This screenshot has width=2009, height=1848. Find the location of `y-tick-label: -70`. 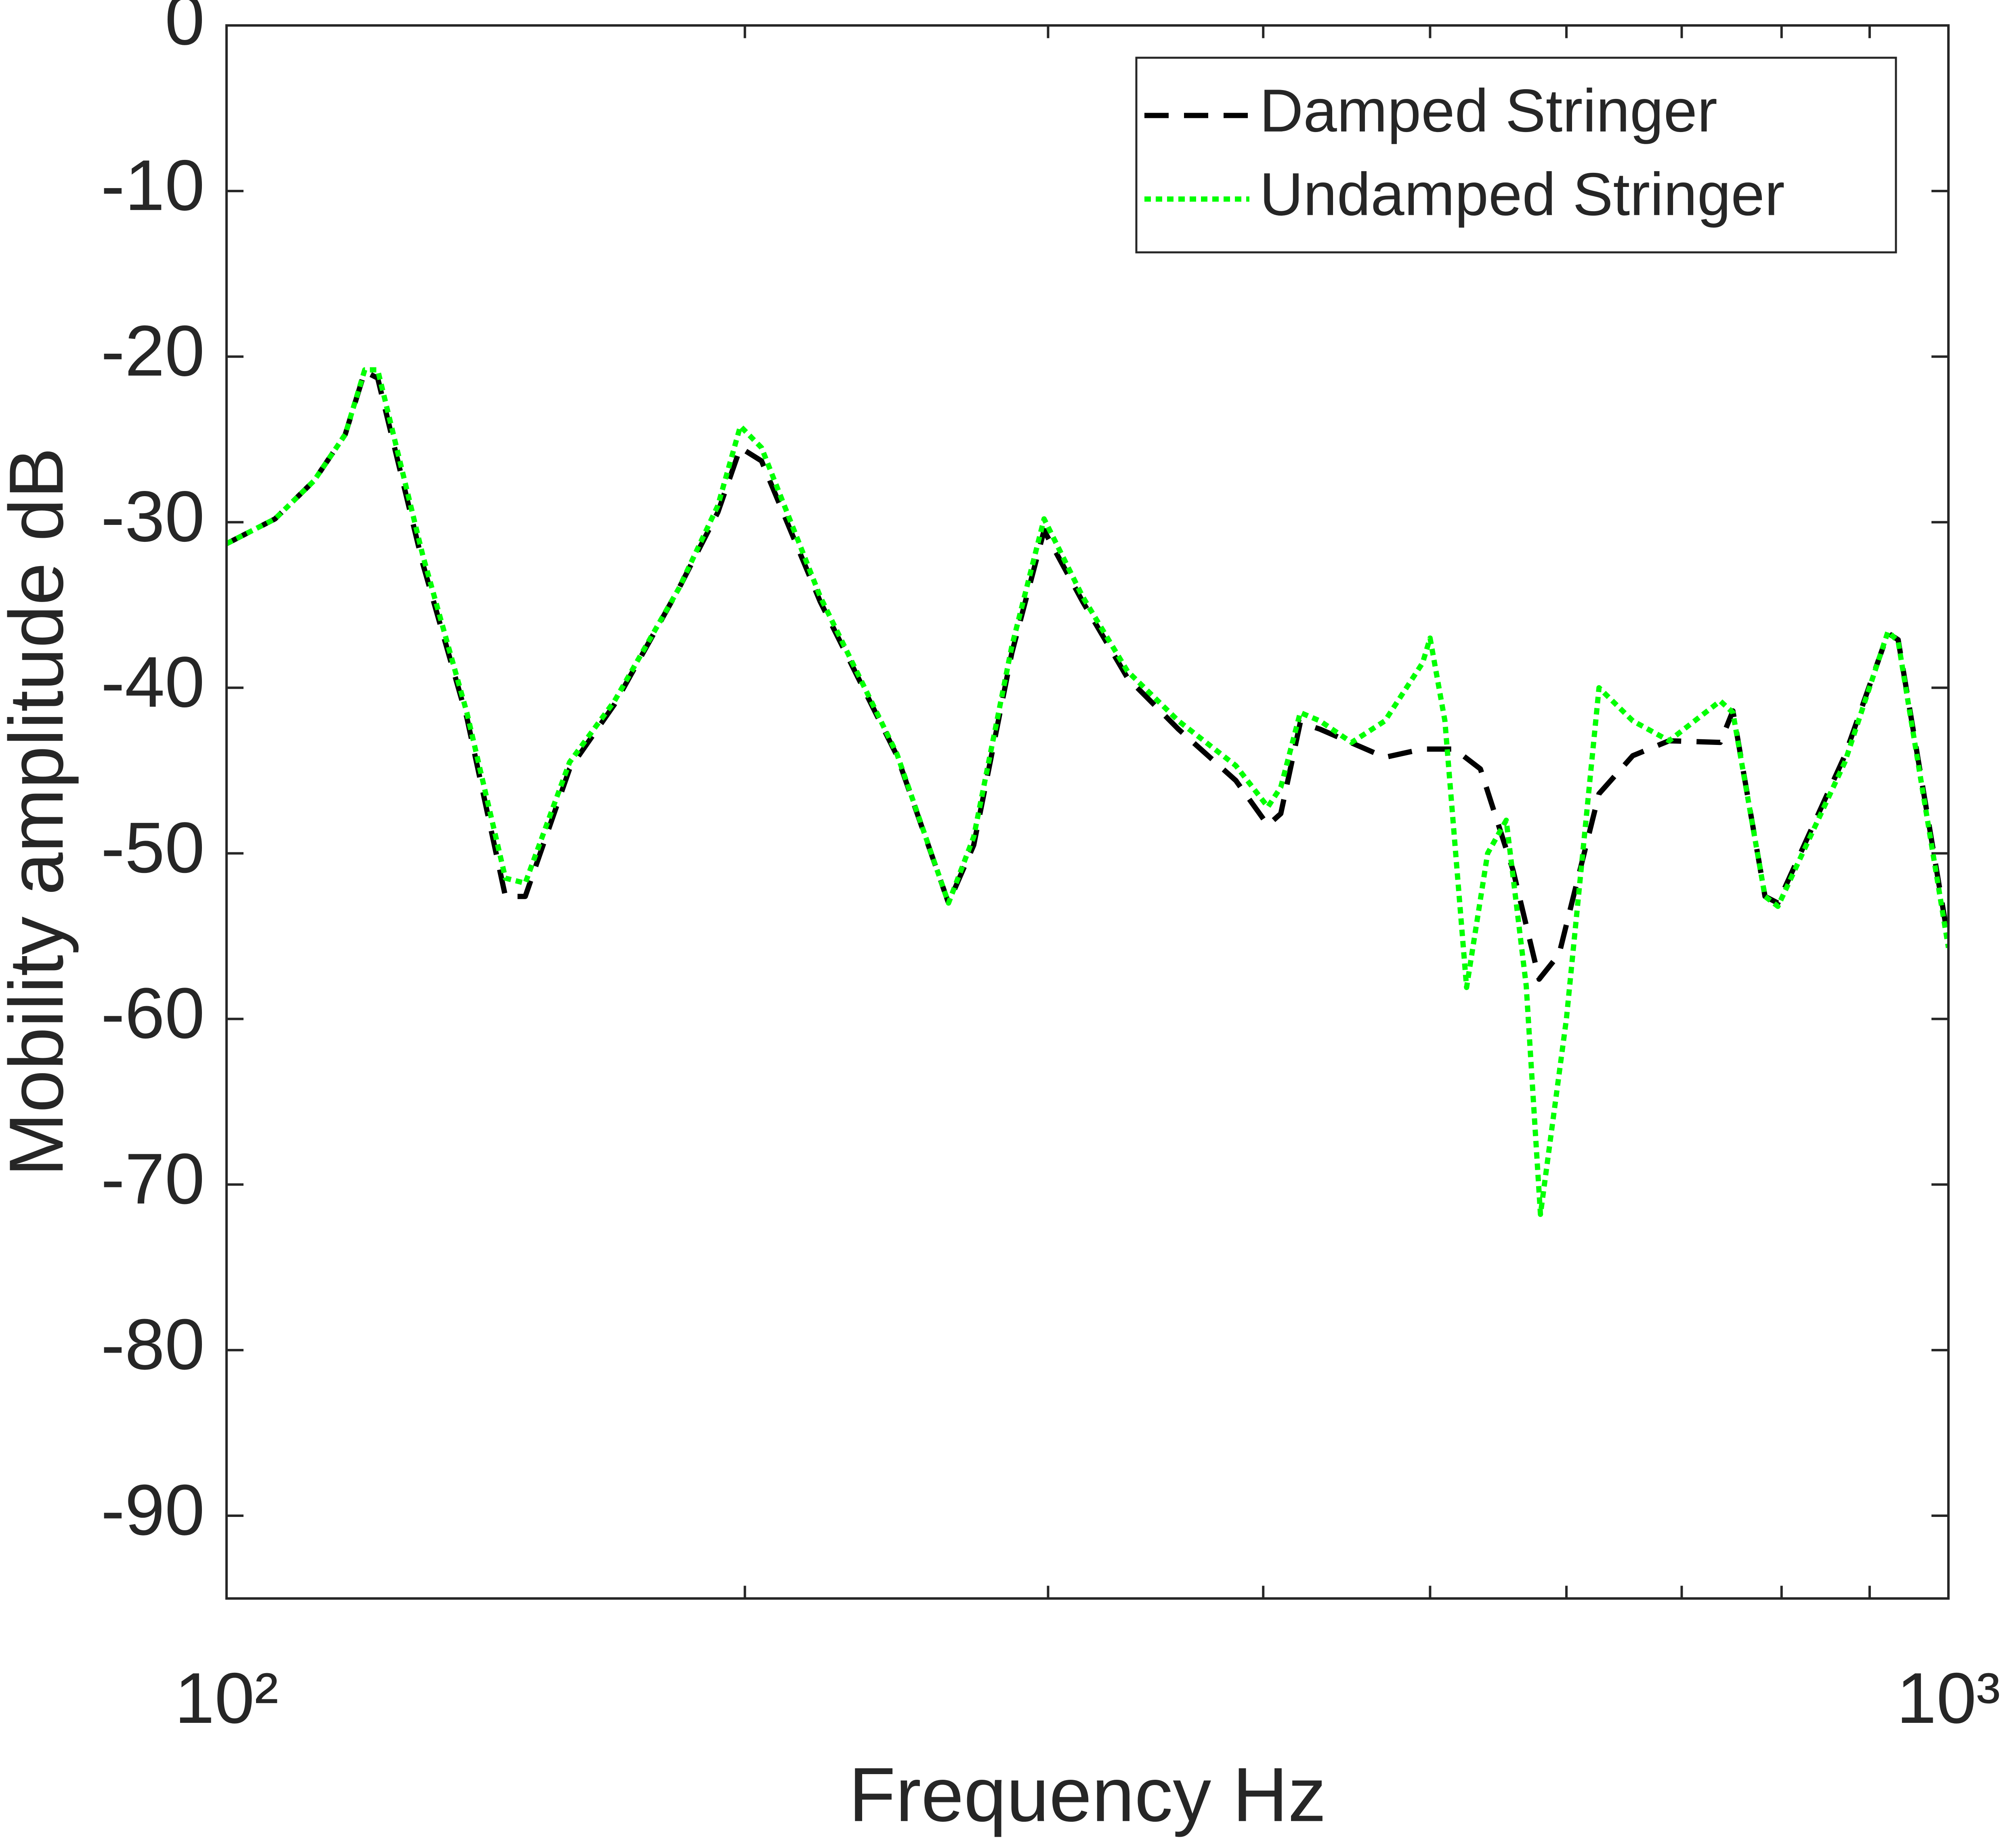

y-tick-label: -70 is located at coordinates (153, 1179).